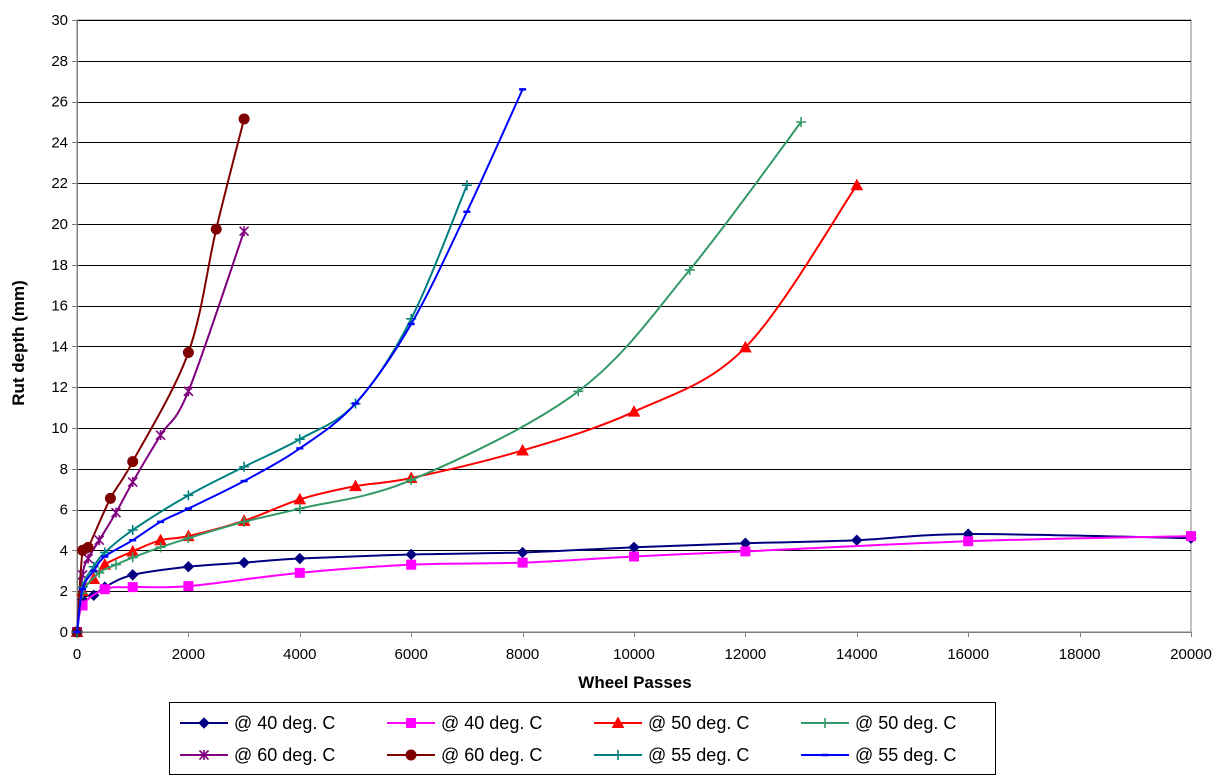  What do you see at coordinates (1080, 654) in the screenshot?
I see `x-tick-label: 18000` at bounding box center [1080, 654].